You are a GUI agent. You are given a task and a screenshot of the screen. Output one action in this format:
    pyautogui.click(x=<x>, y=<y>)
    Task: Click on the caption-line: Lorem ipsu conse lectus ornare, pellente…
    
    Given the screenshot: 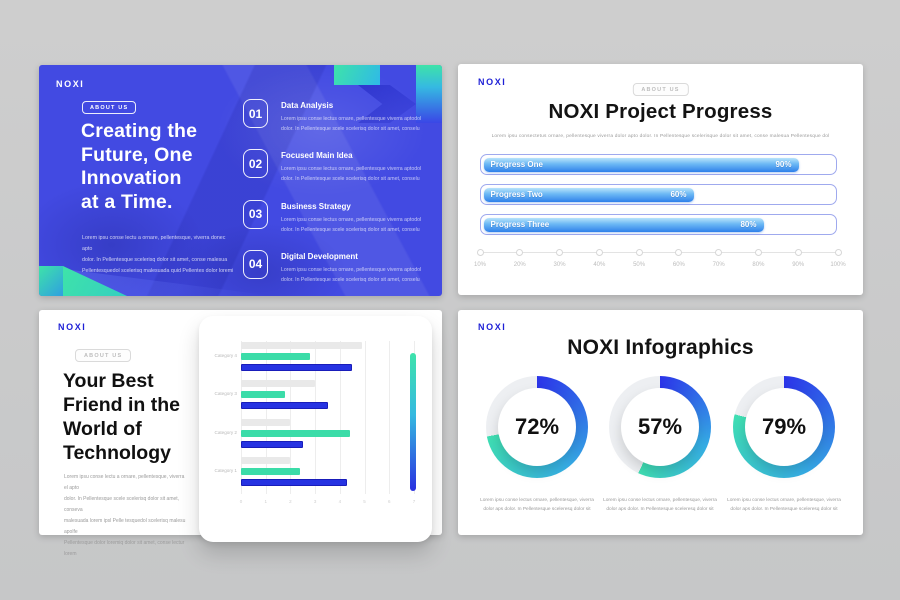 What is the action you would take?
    pyautogui.click(x=537, y=500)
    